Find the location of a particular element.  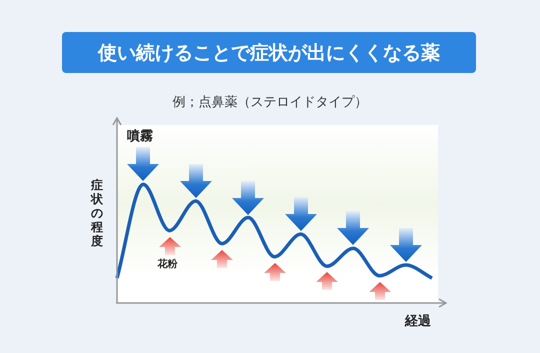

text: 噴霧 is located at coordinates (140, 136).